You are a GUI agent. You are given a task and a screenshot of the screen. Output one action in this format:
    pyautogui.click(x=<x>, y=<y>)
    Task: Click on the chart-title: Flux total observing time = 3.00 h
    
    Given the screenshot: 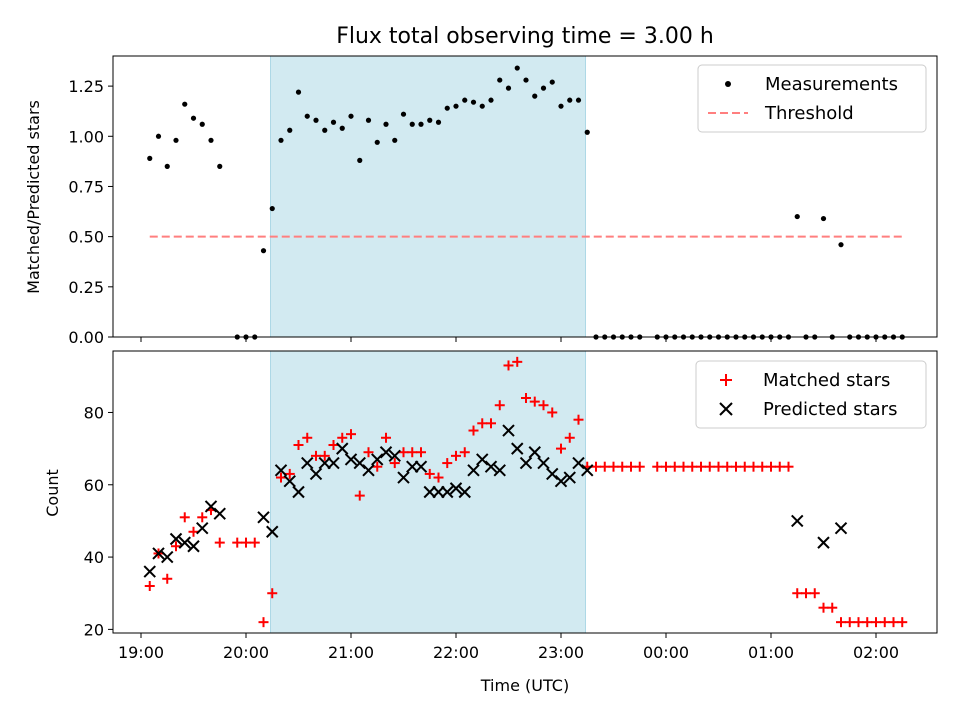 What is the action you would take?
    pyautogui.click(x=525, y=36)
    